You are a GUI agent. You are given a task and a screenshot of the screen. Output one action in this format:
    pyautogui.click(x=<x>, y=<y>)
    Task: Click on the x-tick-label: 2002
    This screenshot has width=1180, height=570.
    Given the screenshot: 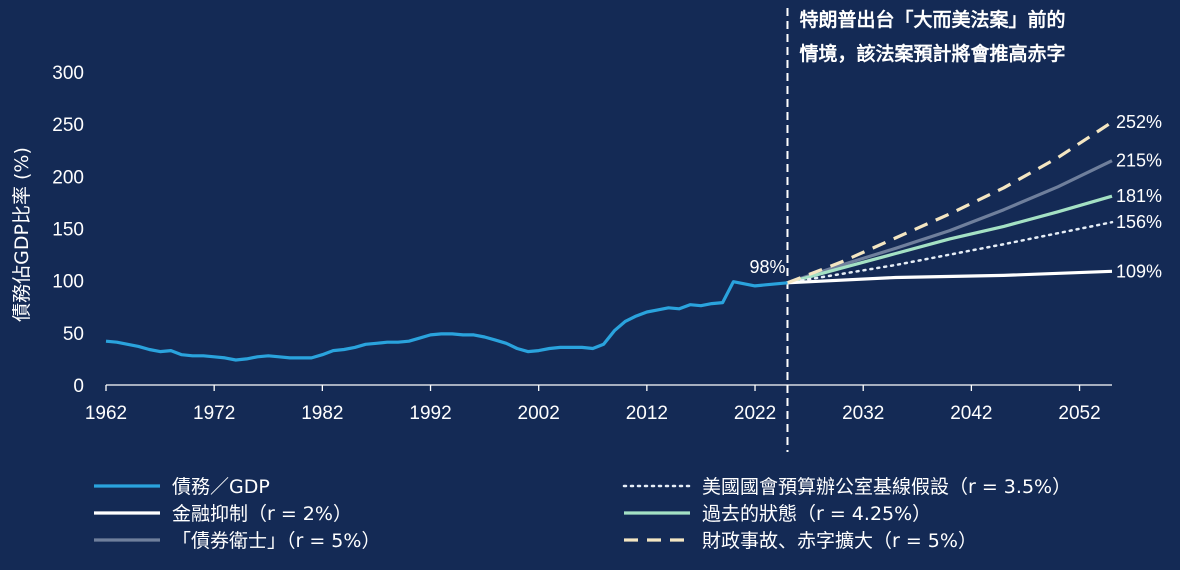 What is the action you would take?
    pyautogui.click(x=539, y=413)
    